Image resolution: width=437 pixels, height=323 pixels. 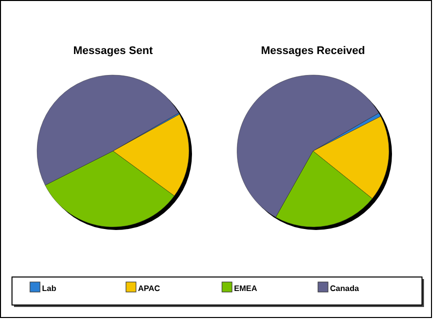 I want to click on legend-label: Canada, so click(x=345, y=288).